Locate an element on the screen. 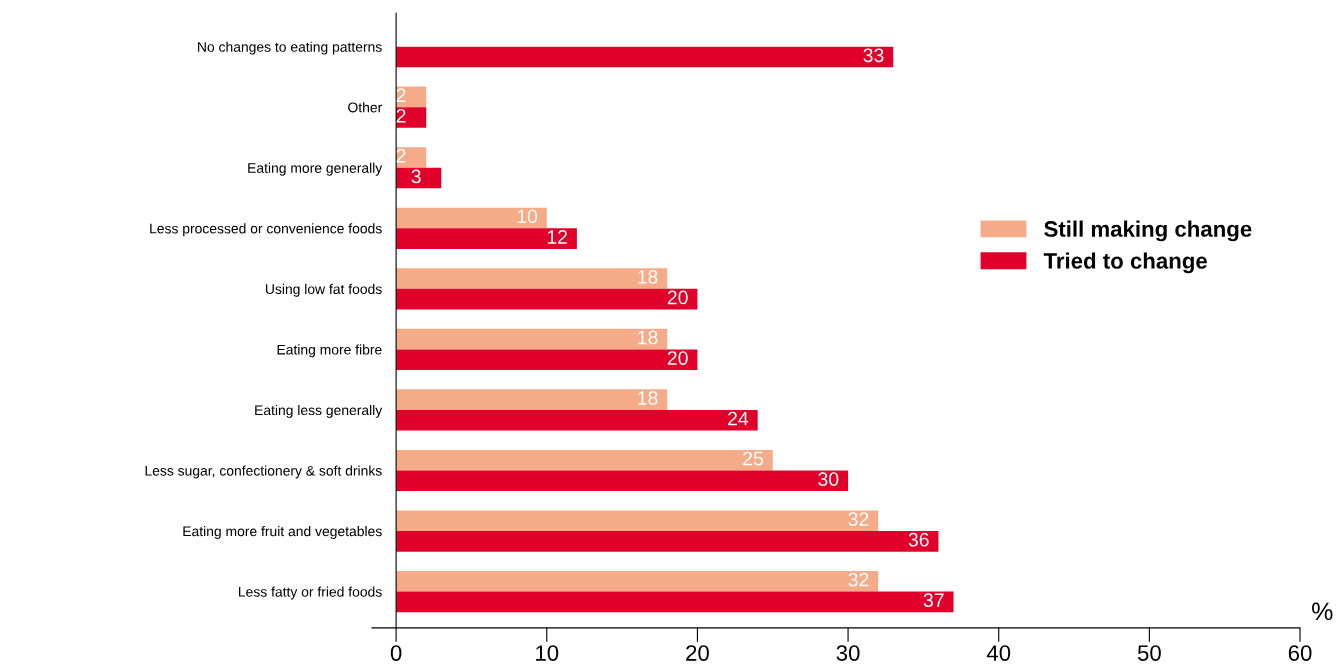 The width and height of the screenshot is (1343, 668). y-tick-label: Eating more fibre is located at coordinates (329, 351).